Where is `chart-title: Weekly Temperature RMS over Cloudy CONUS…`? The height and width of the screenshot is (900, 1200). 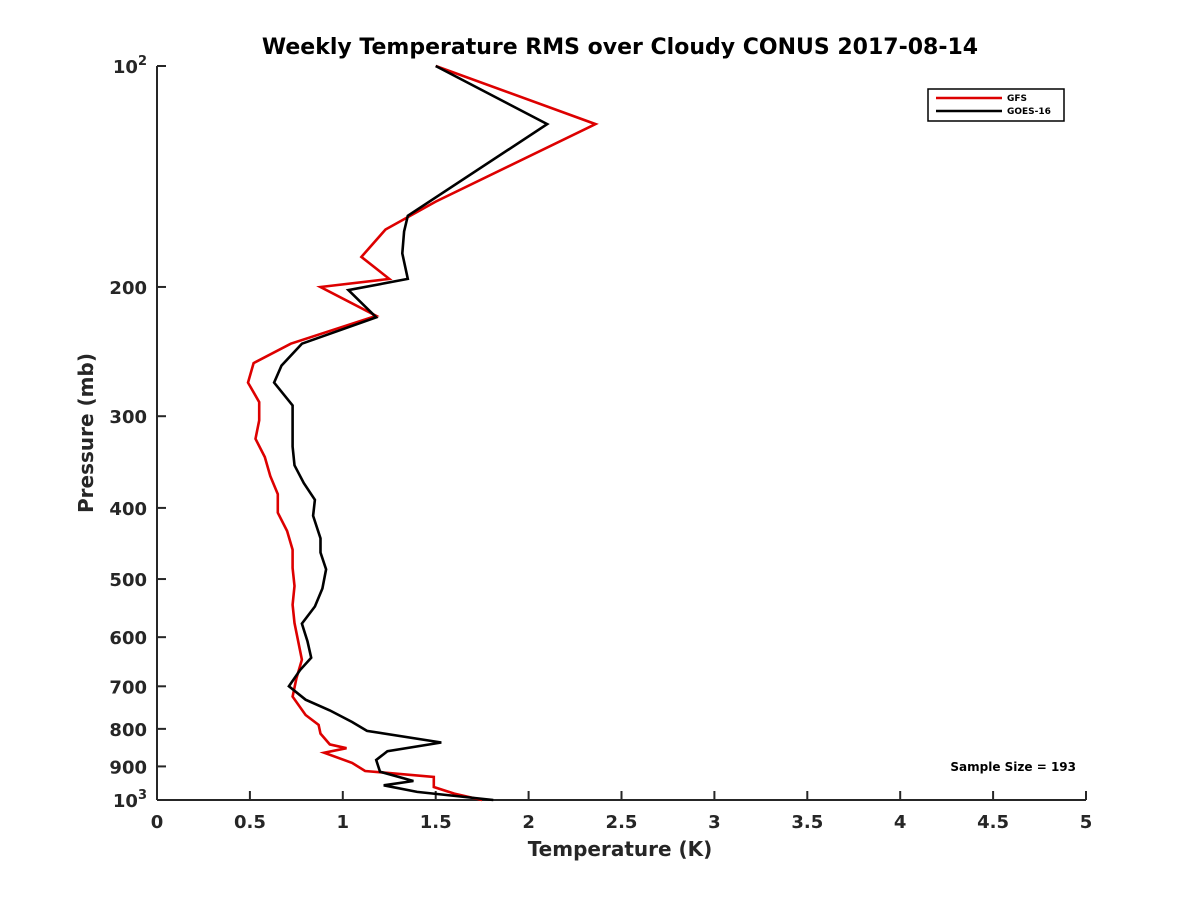
chart-title: Weekly Temperature RMS over Cloudy CONUS… is located at coordinates (620, 47).